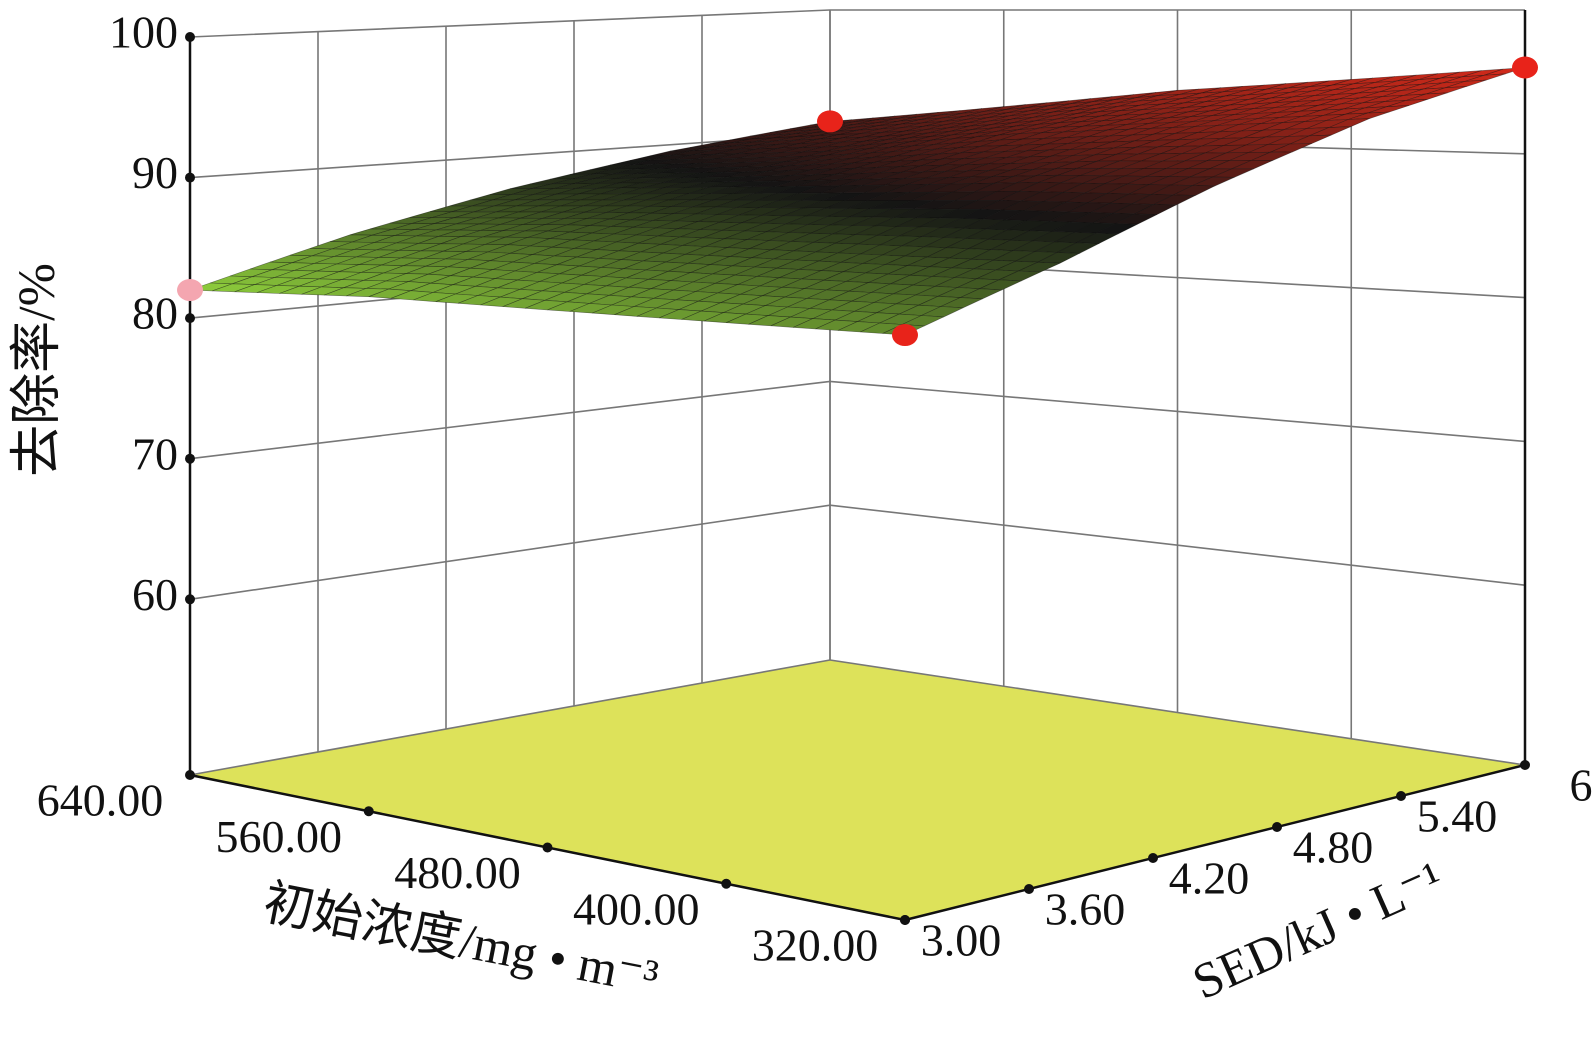  Describe the element at coordinates (1457, 816) in the screenshot. I see `y-tick-label: 5.40` at that location.